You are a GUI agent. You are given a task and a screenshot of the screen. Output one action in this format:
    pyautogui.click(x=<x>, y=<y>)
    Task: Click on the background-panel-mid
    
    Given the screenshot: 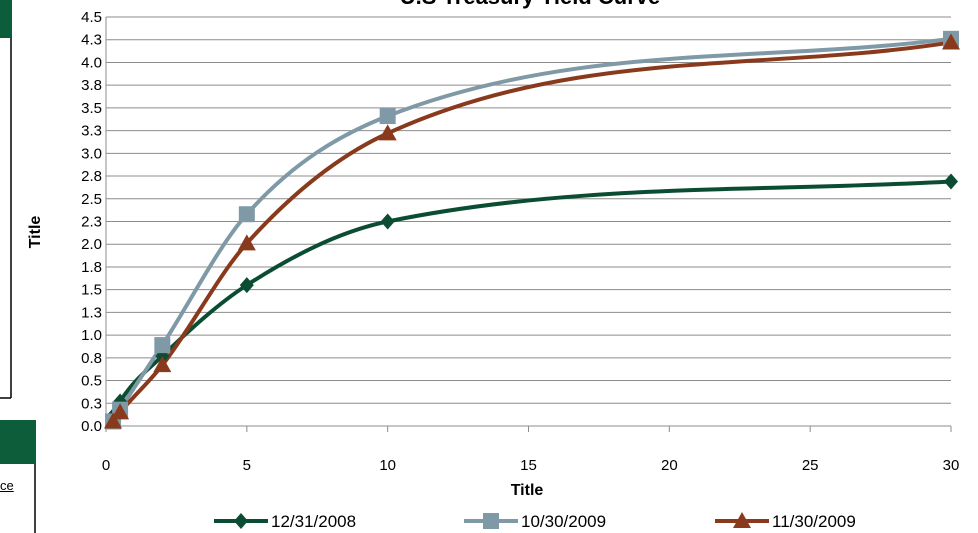 What is the action you would take?
    pyautogui.click(x=18, y=442)
    